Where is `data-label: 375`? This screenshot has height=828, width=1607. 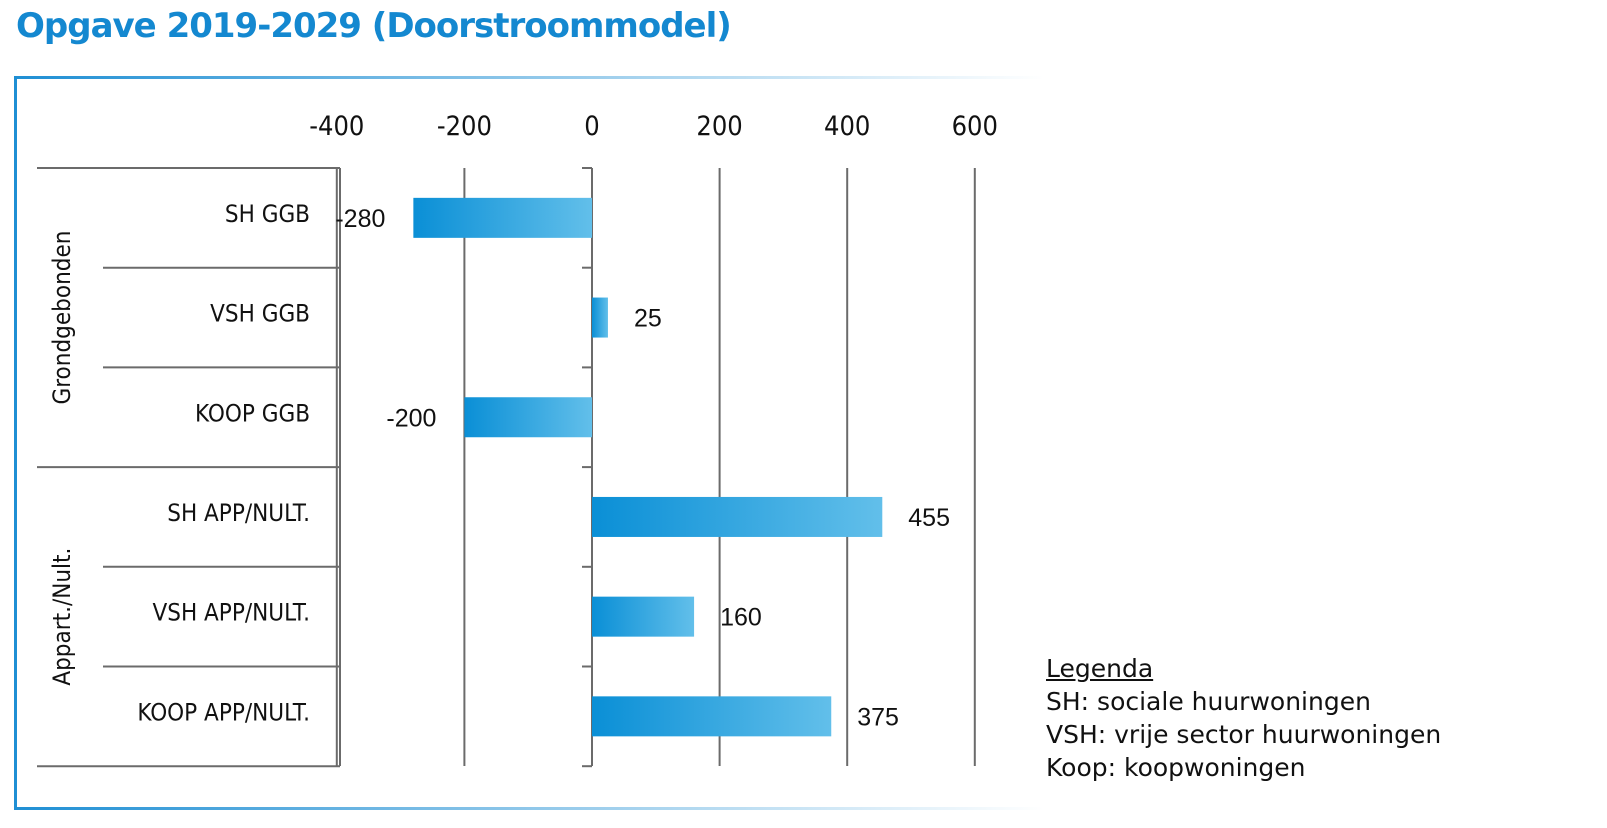 data-label: 375 is located at coordinates (878, 717).